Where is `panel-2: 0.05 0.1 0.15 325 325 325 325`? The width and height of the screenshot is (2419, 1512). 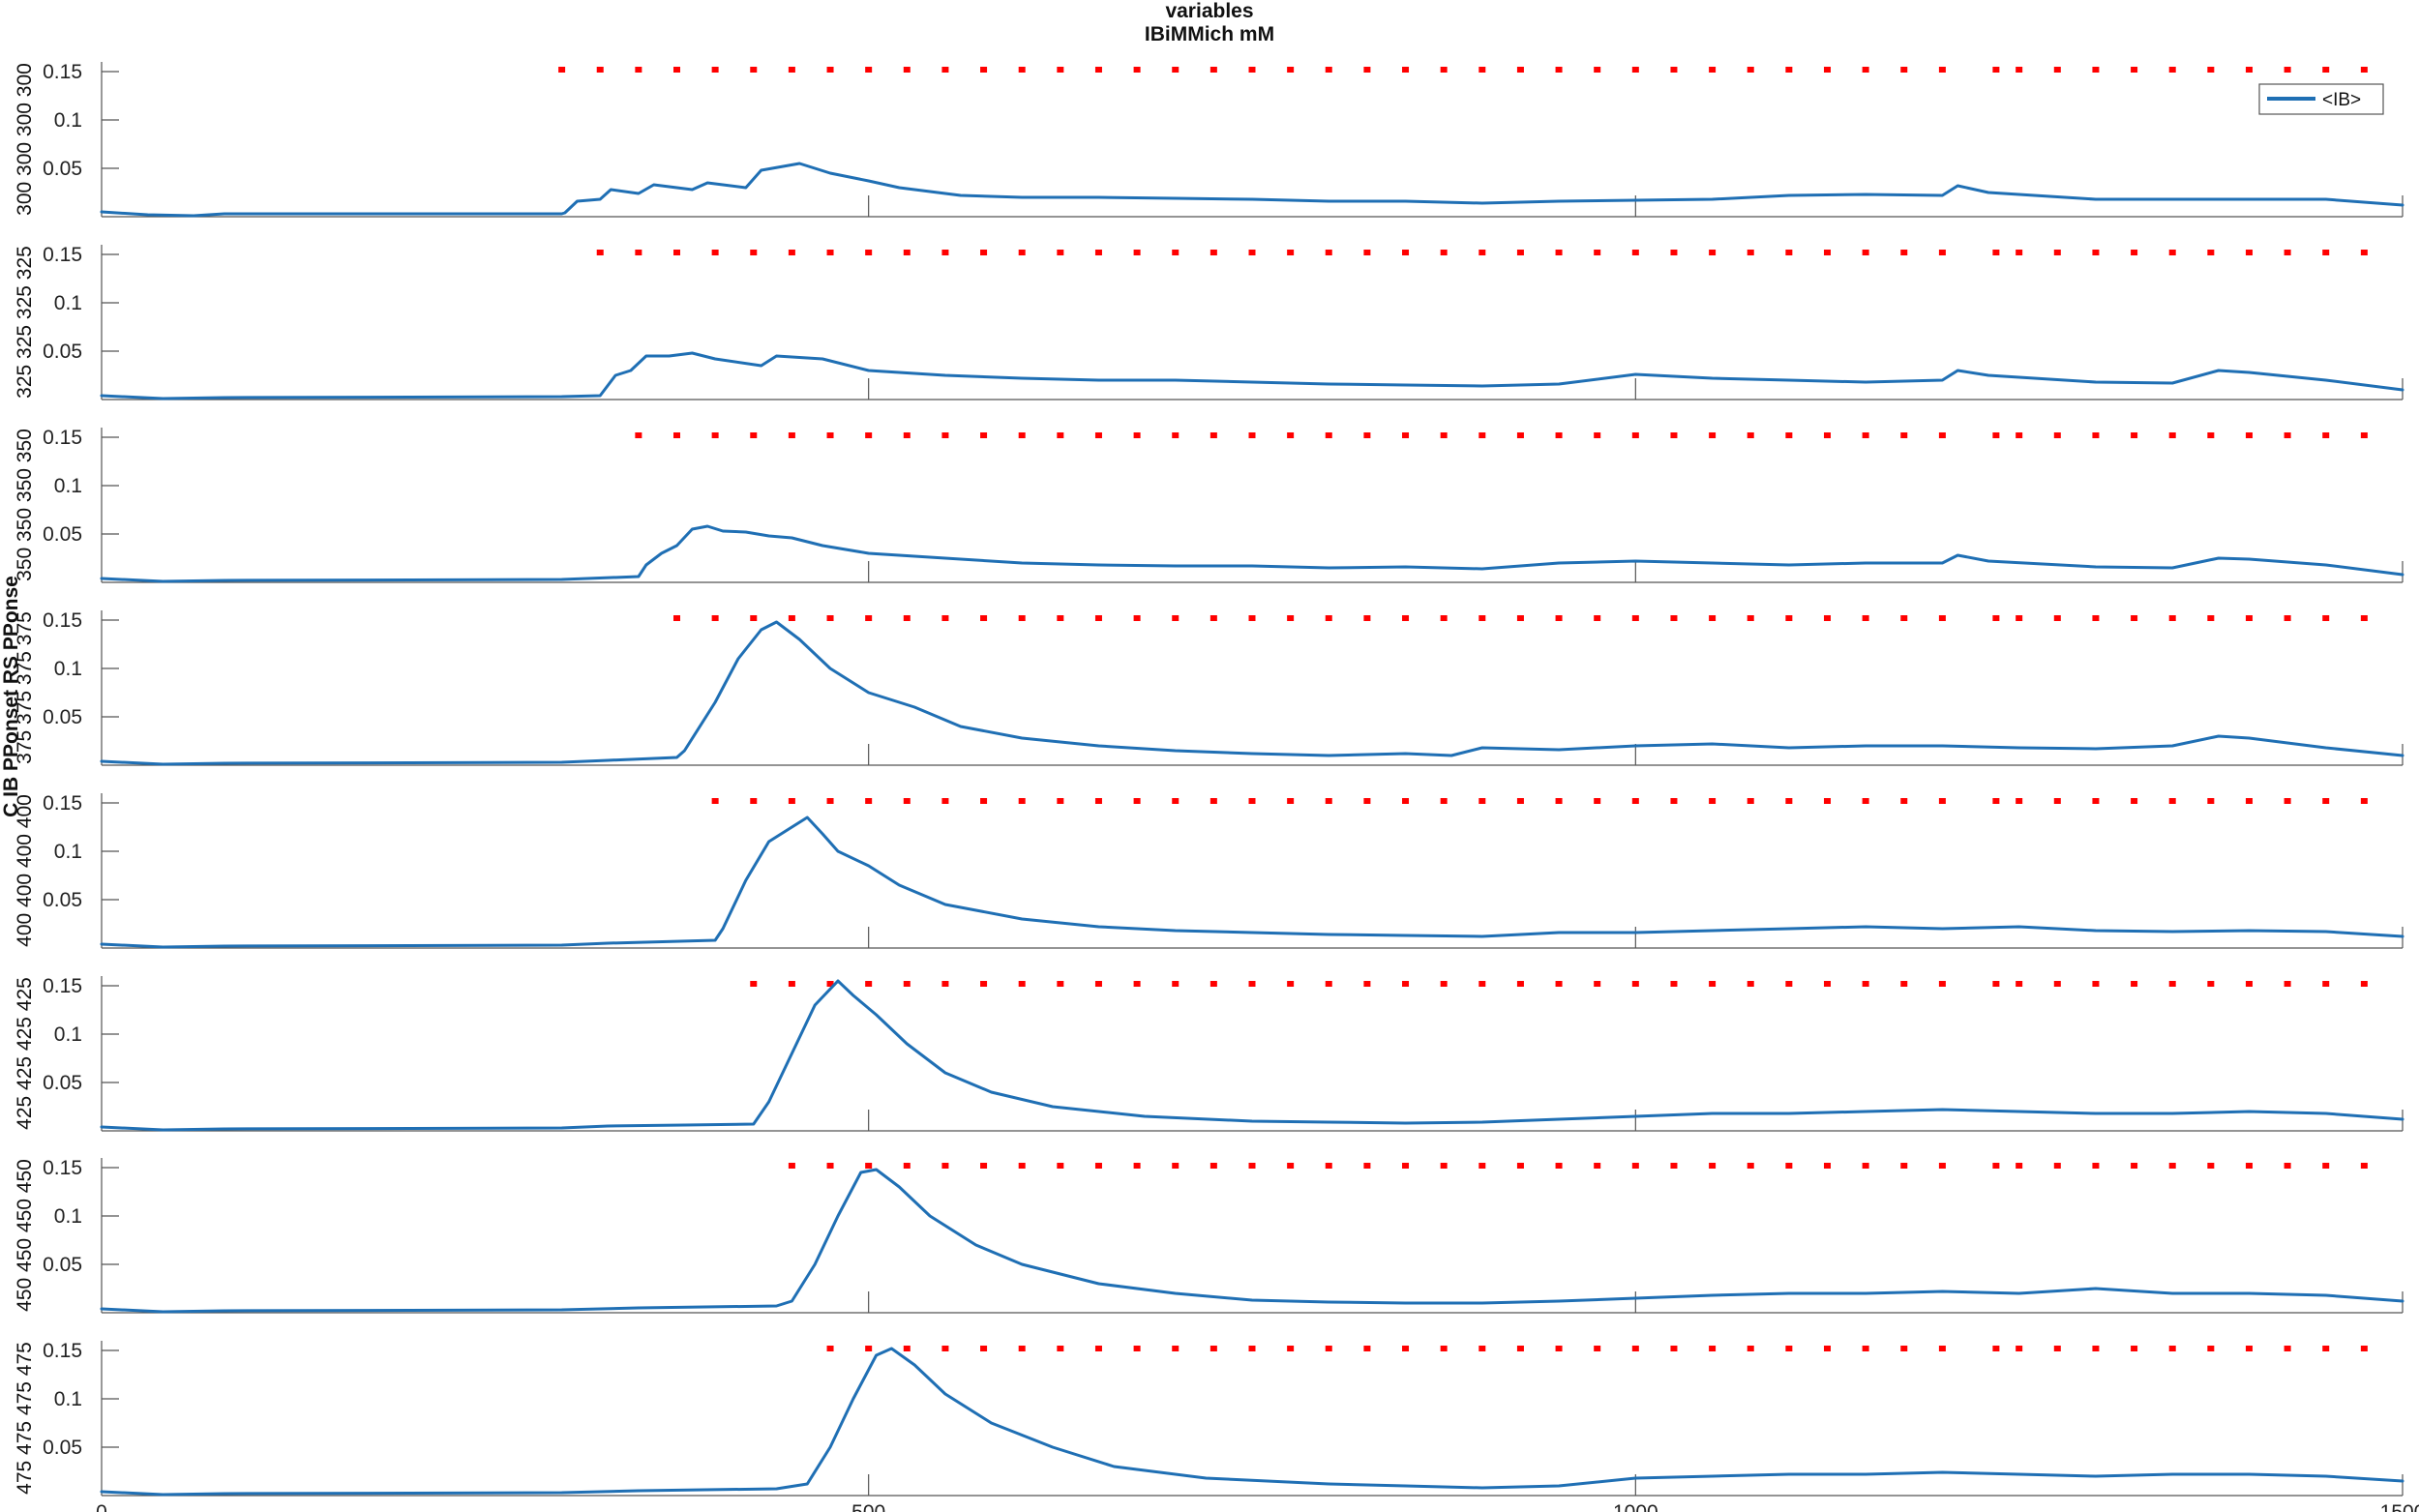
panel-2: 0.05 0.1 0.15 325 325 325 325 is located at coordinates (1209, 322).